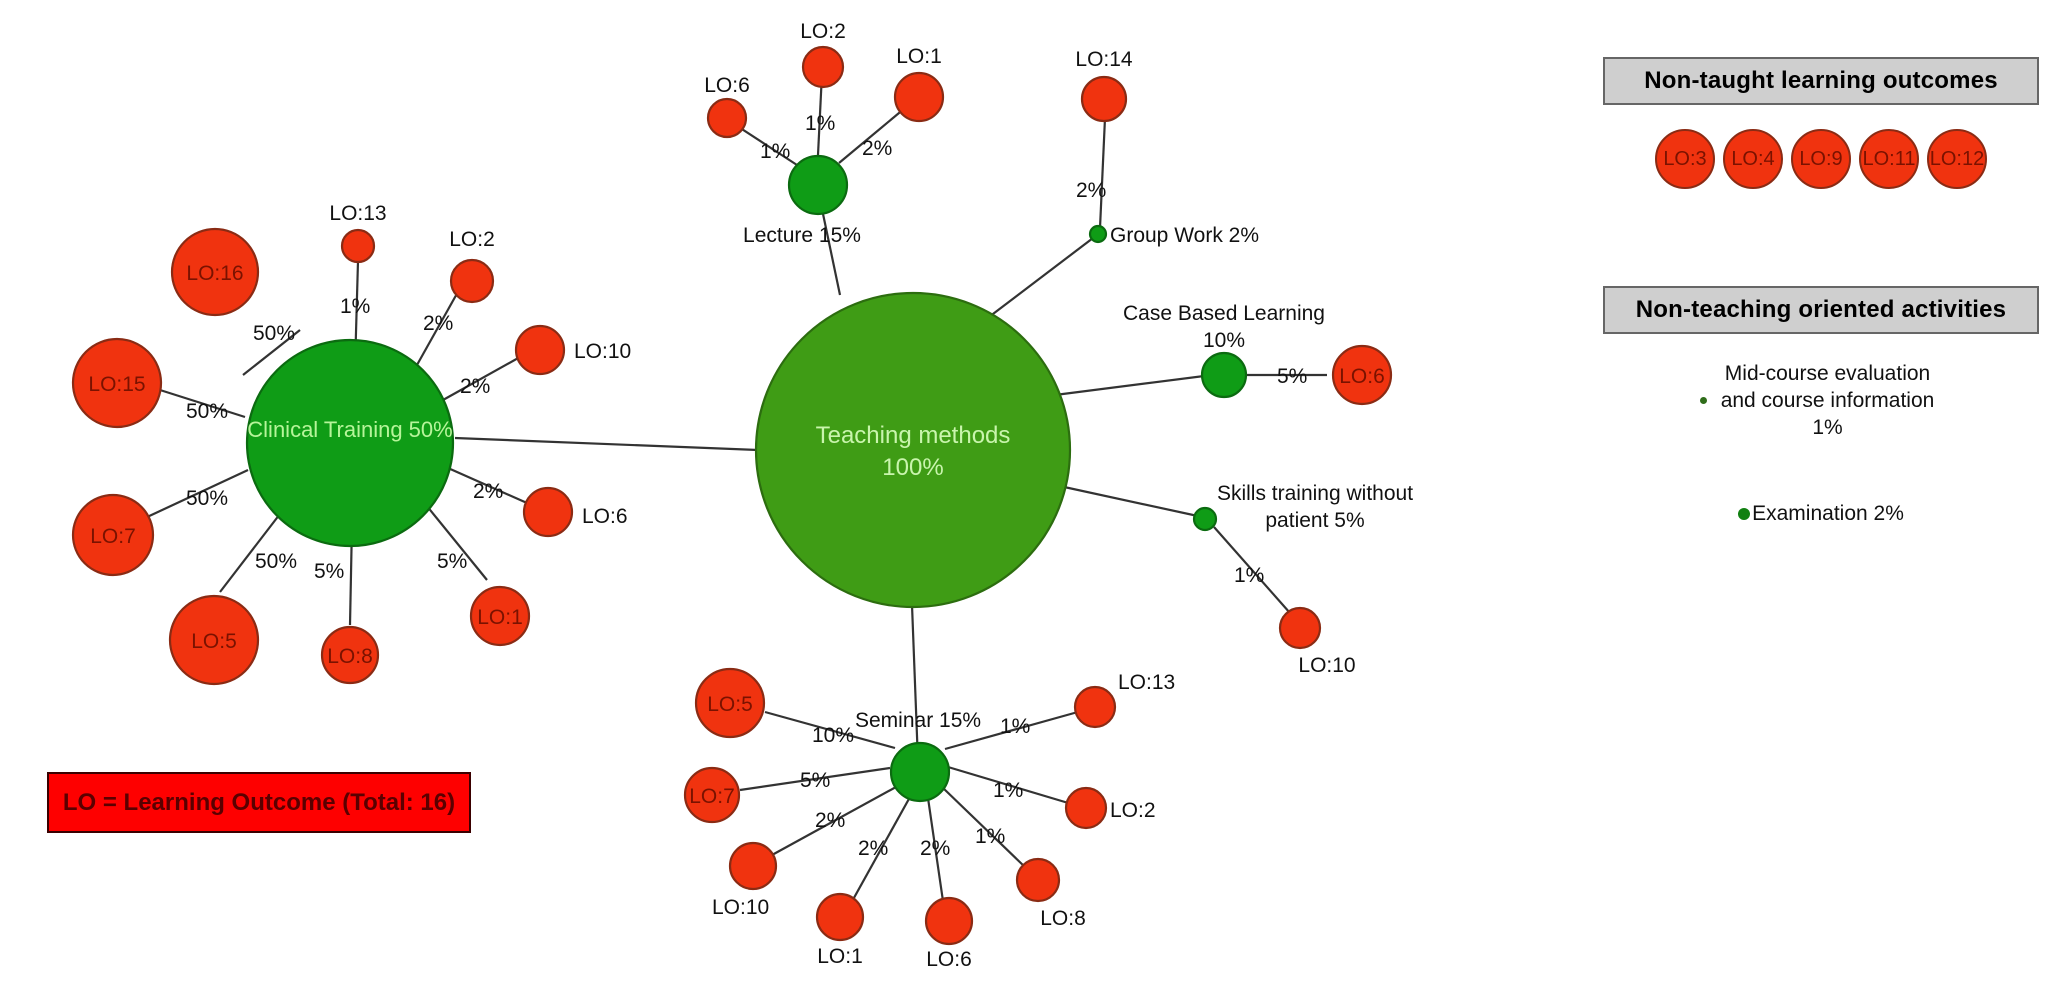 This screenshot has height=1001, width=2059. I want to click on ct-lo6-label: LO:6, so click(605, 516).